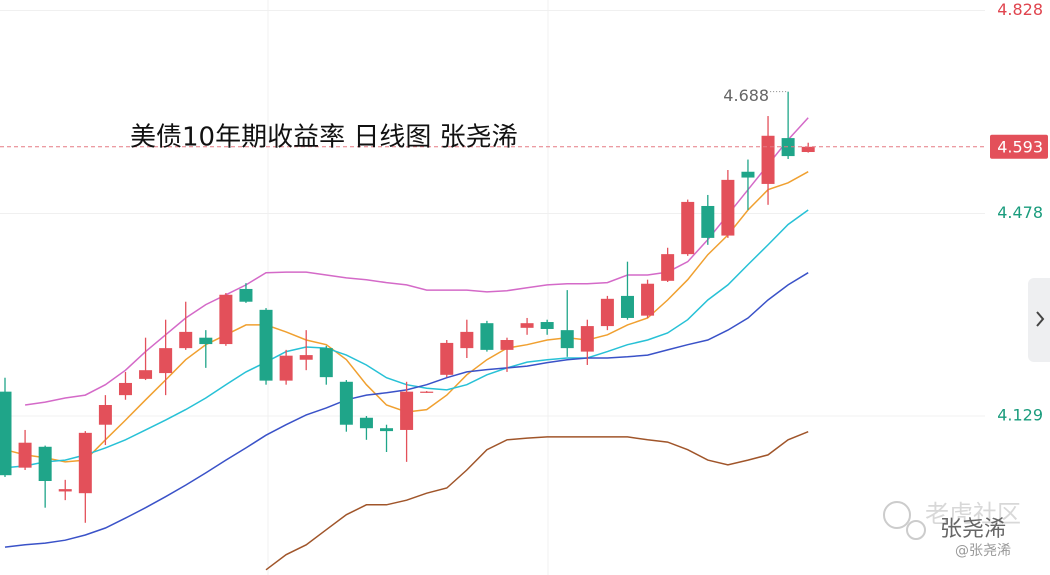 The image size is (1050, 575). Describe the element at coordinates (1020, 9) in the screenshot. I see `y-tick-label: 4.828` at that location.